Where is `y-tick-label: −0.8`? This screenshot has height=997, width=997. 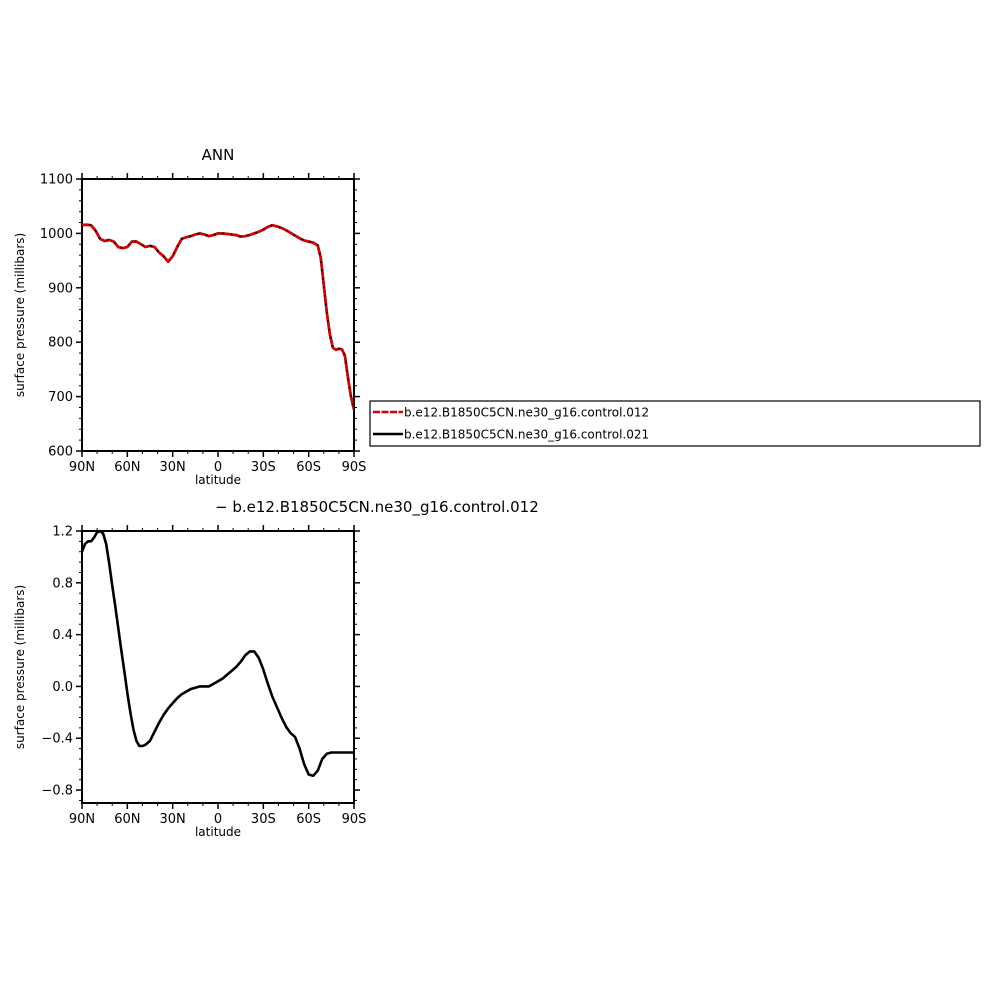 y-tick-label: −0.8 is located at coordinates (57, 791).